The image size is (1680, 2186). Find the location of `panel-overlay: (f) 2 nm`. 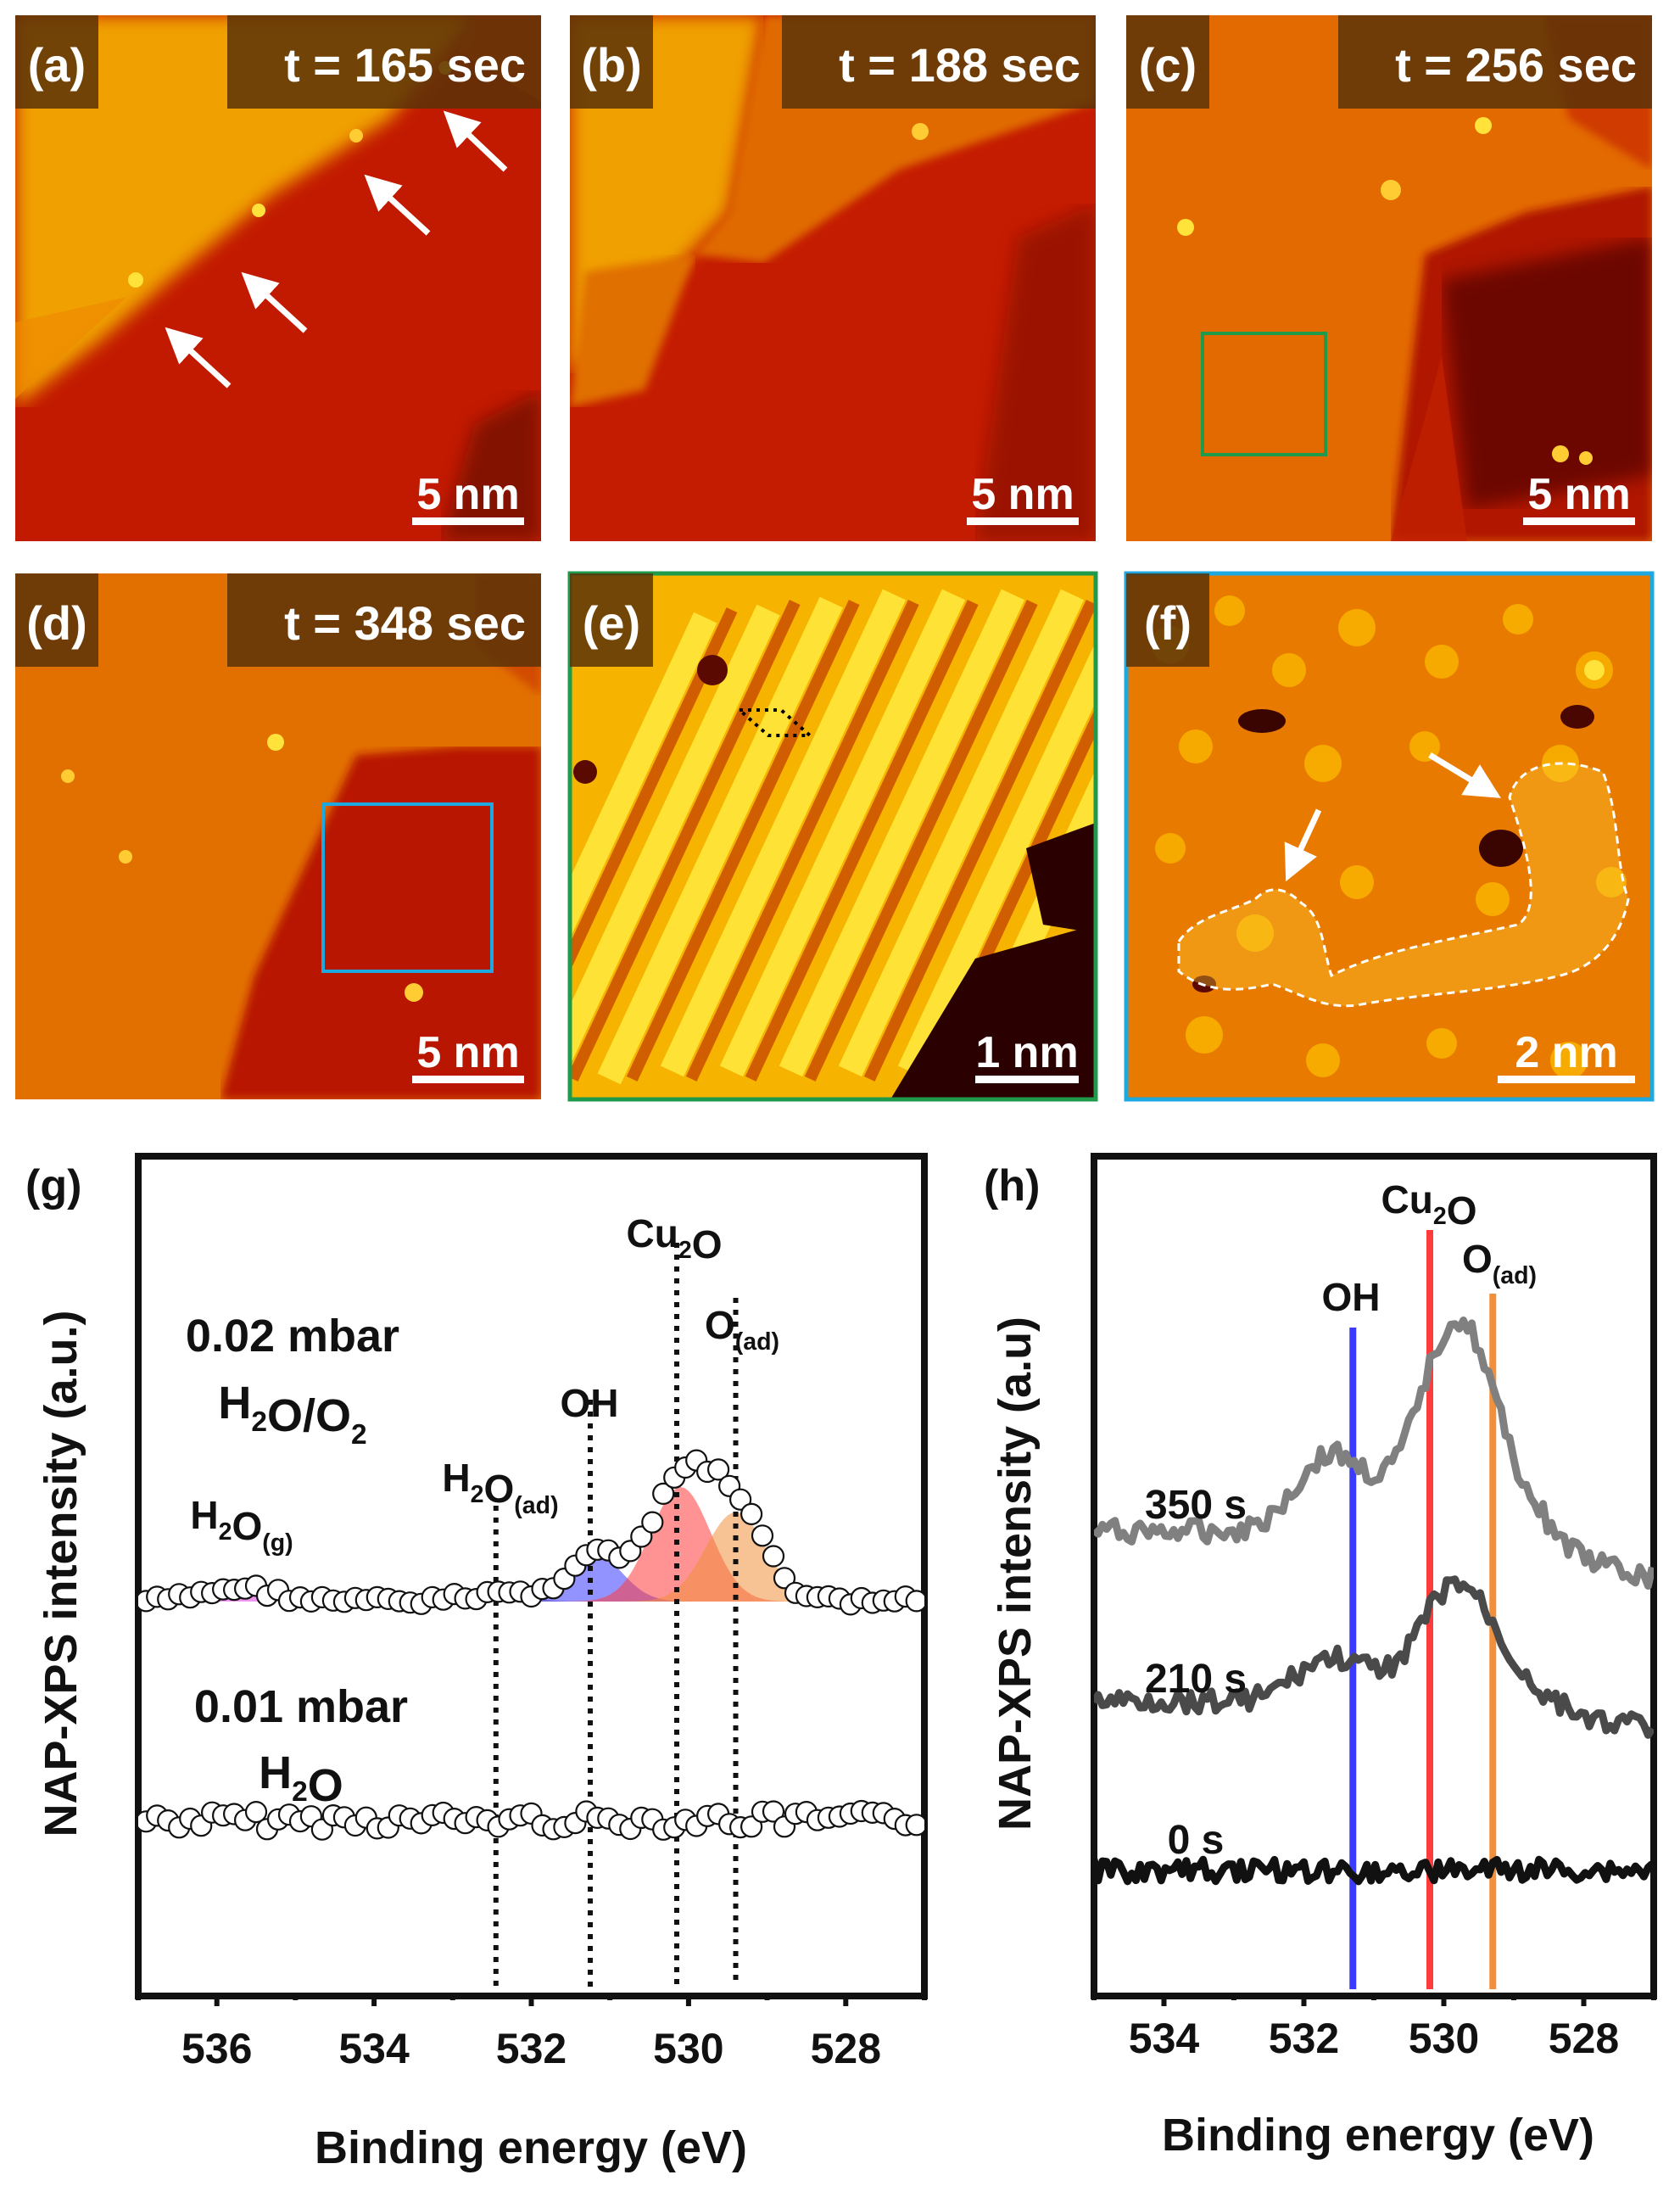

panel-overlay: (f) 2 nm is located at coordinates (1380, 828).